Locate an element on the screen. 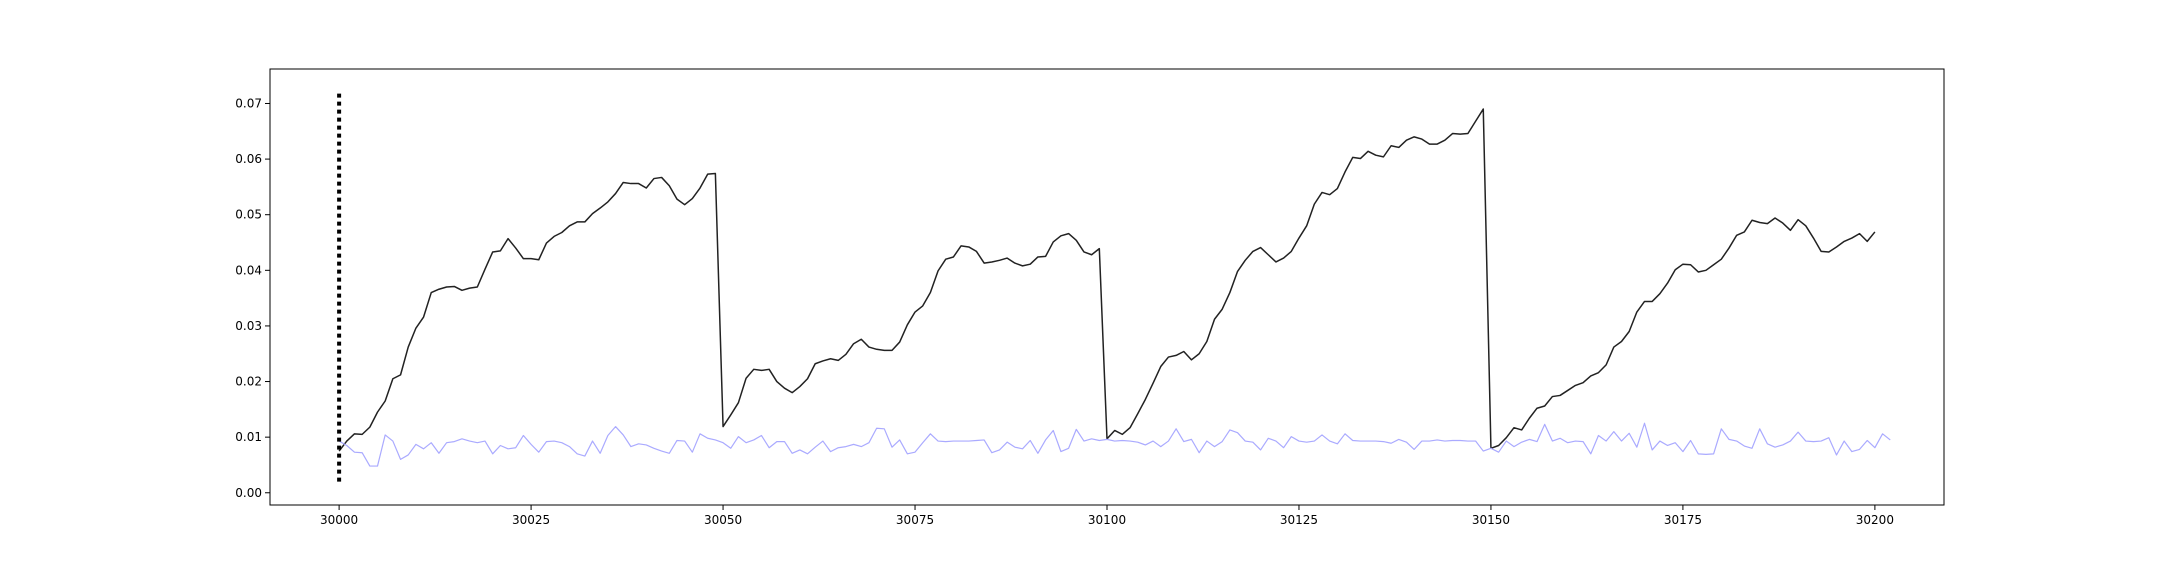 This screenshot has height=576, width=2160. x-tick-label: 30200 is located at coordinates (1875, 520).